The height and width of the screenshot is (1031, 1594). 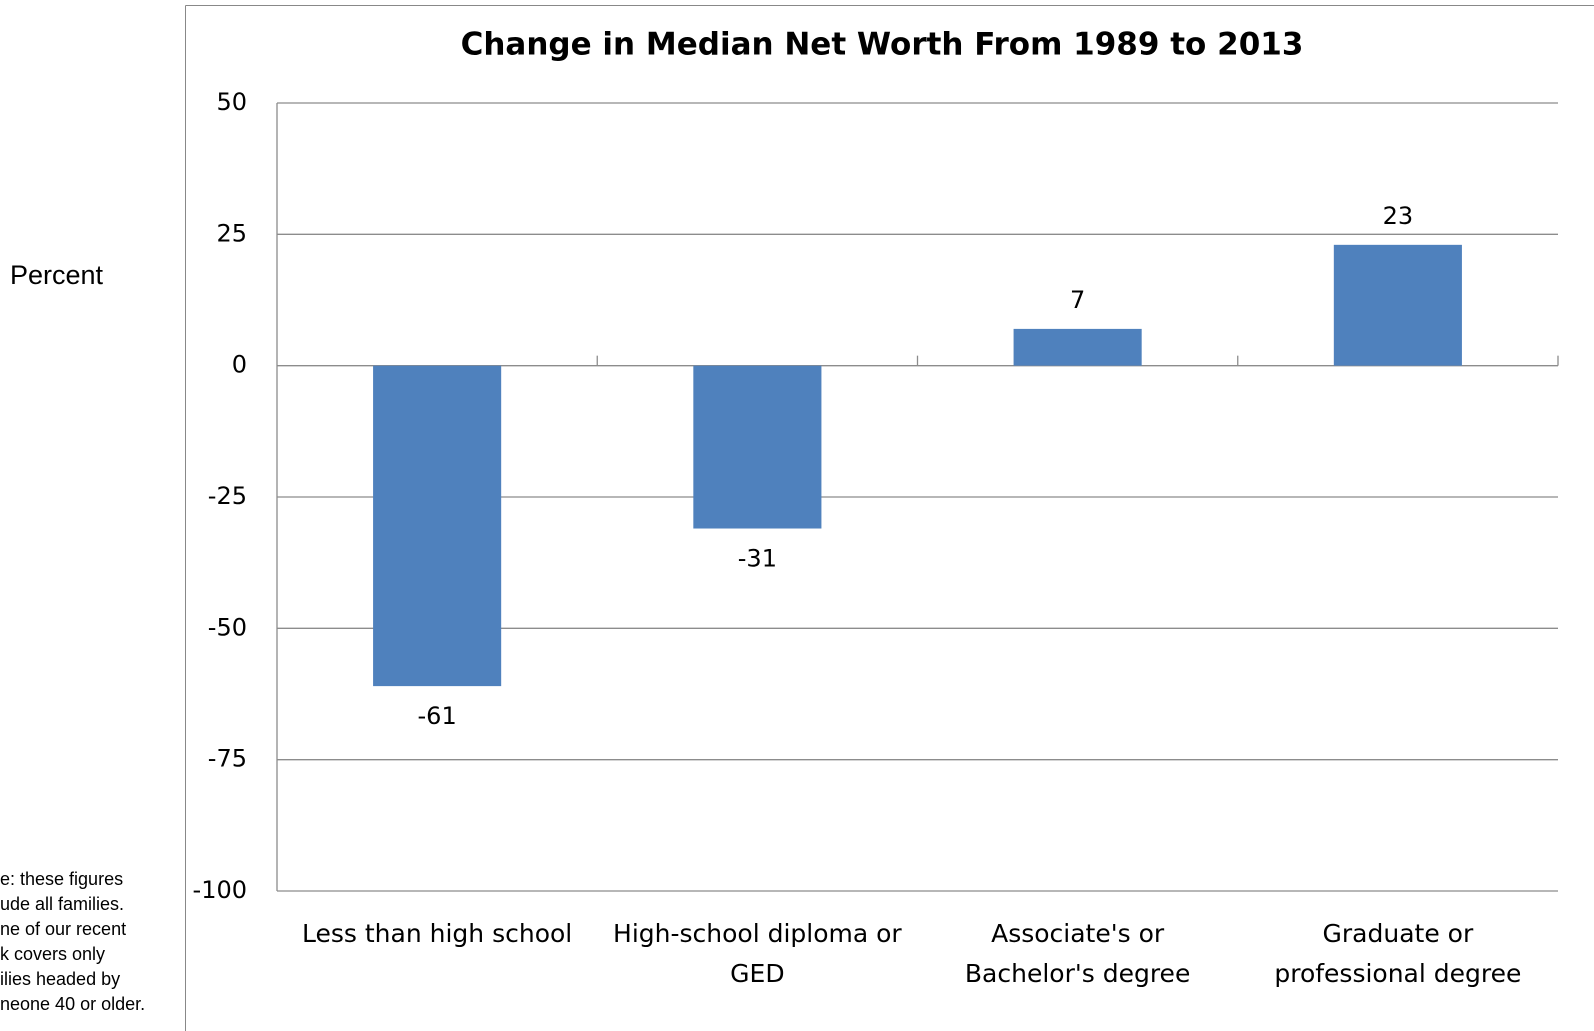 I want to click on x-tick-label: Associate's or Bachelor's degree, so click(x=1077, y=953).